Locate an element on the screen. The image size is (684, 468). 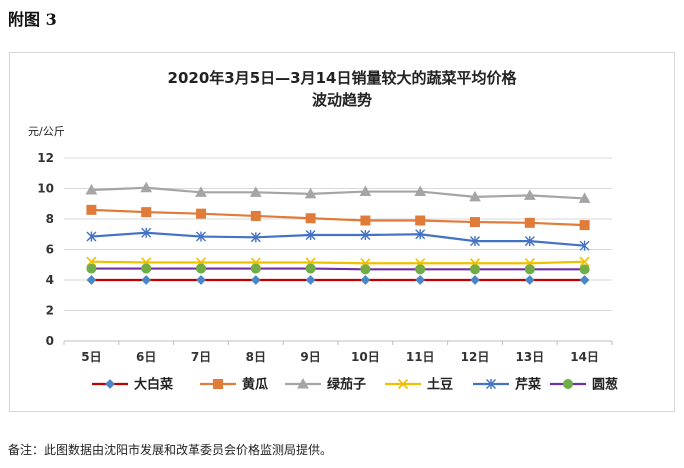
y-tick-label: 8 is located at coordinates (50, 219).